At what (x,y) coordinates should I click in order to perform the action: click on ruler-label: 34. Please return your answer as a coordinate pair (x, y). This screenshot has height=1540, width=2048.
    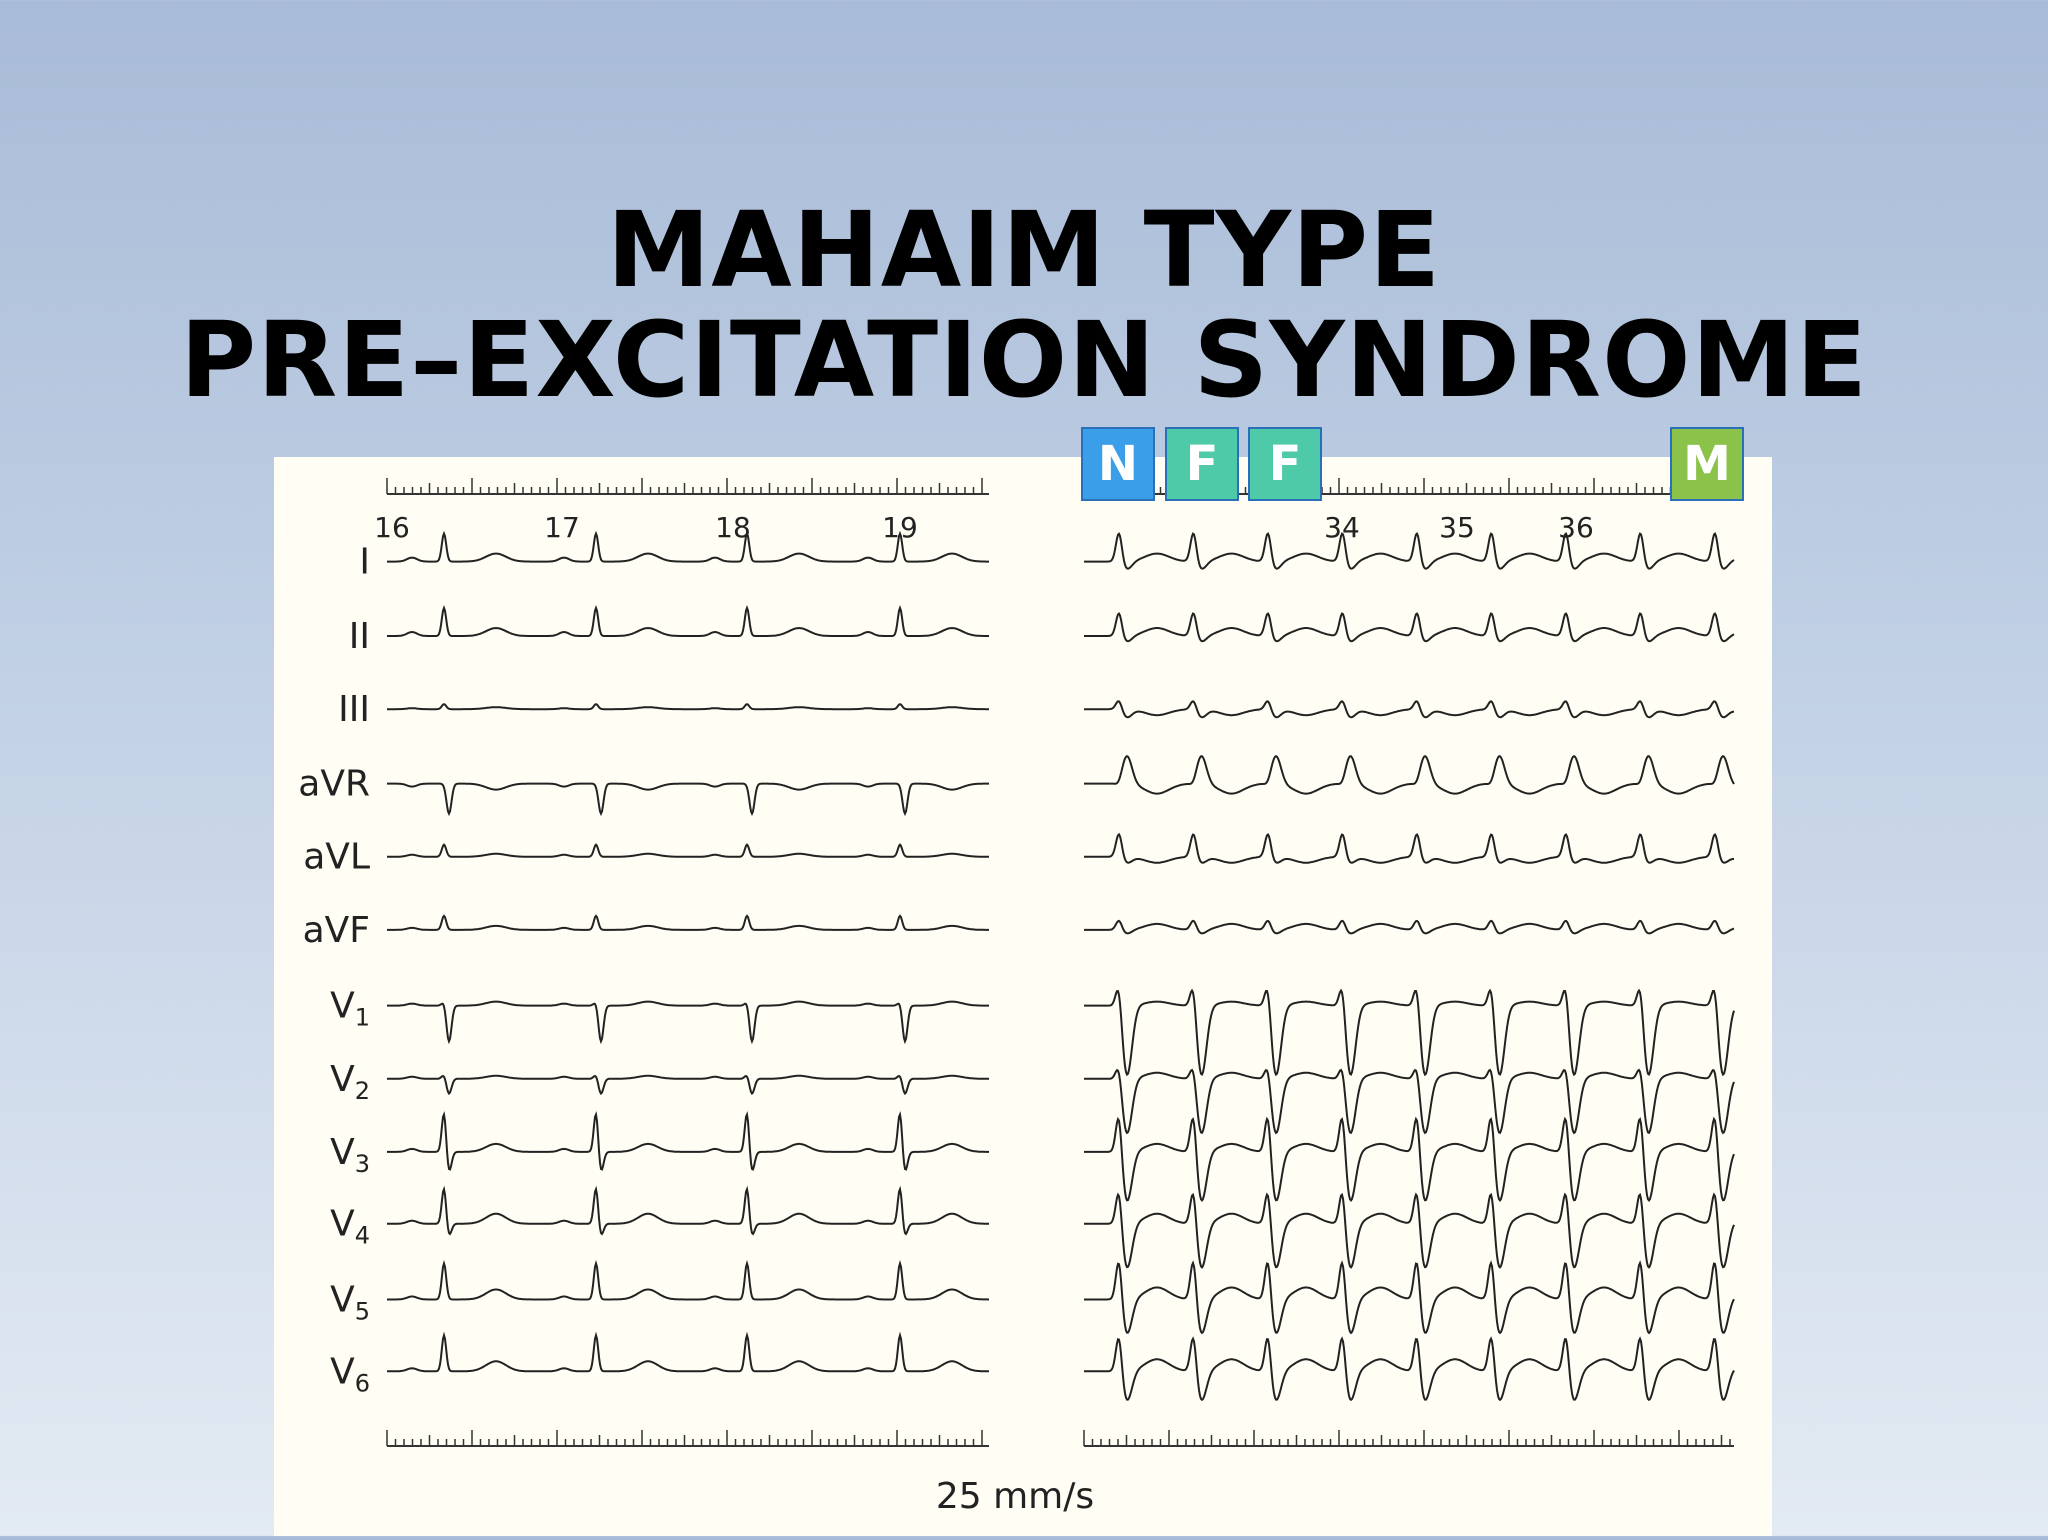
    Looking at the image, I should click on (1342, 527).